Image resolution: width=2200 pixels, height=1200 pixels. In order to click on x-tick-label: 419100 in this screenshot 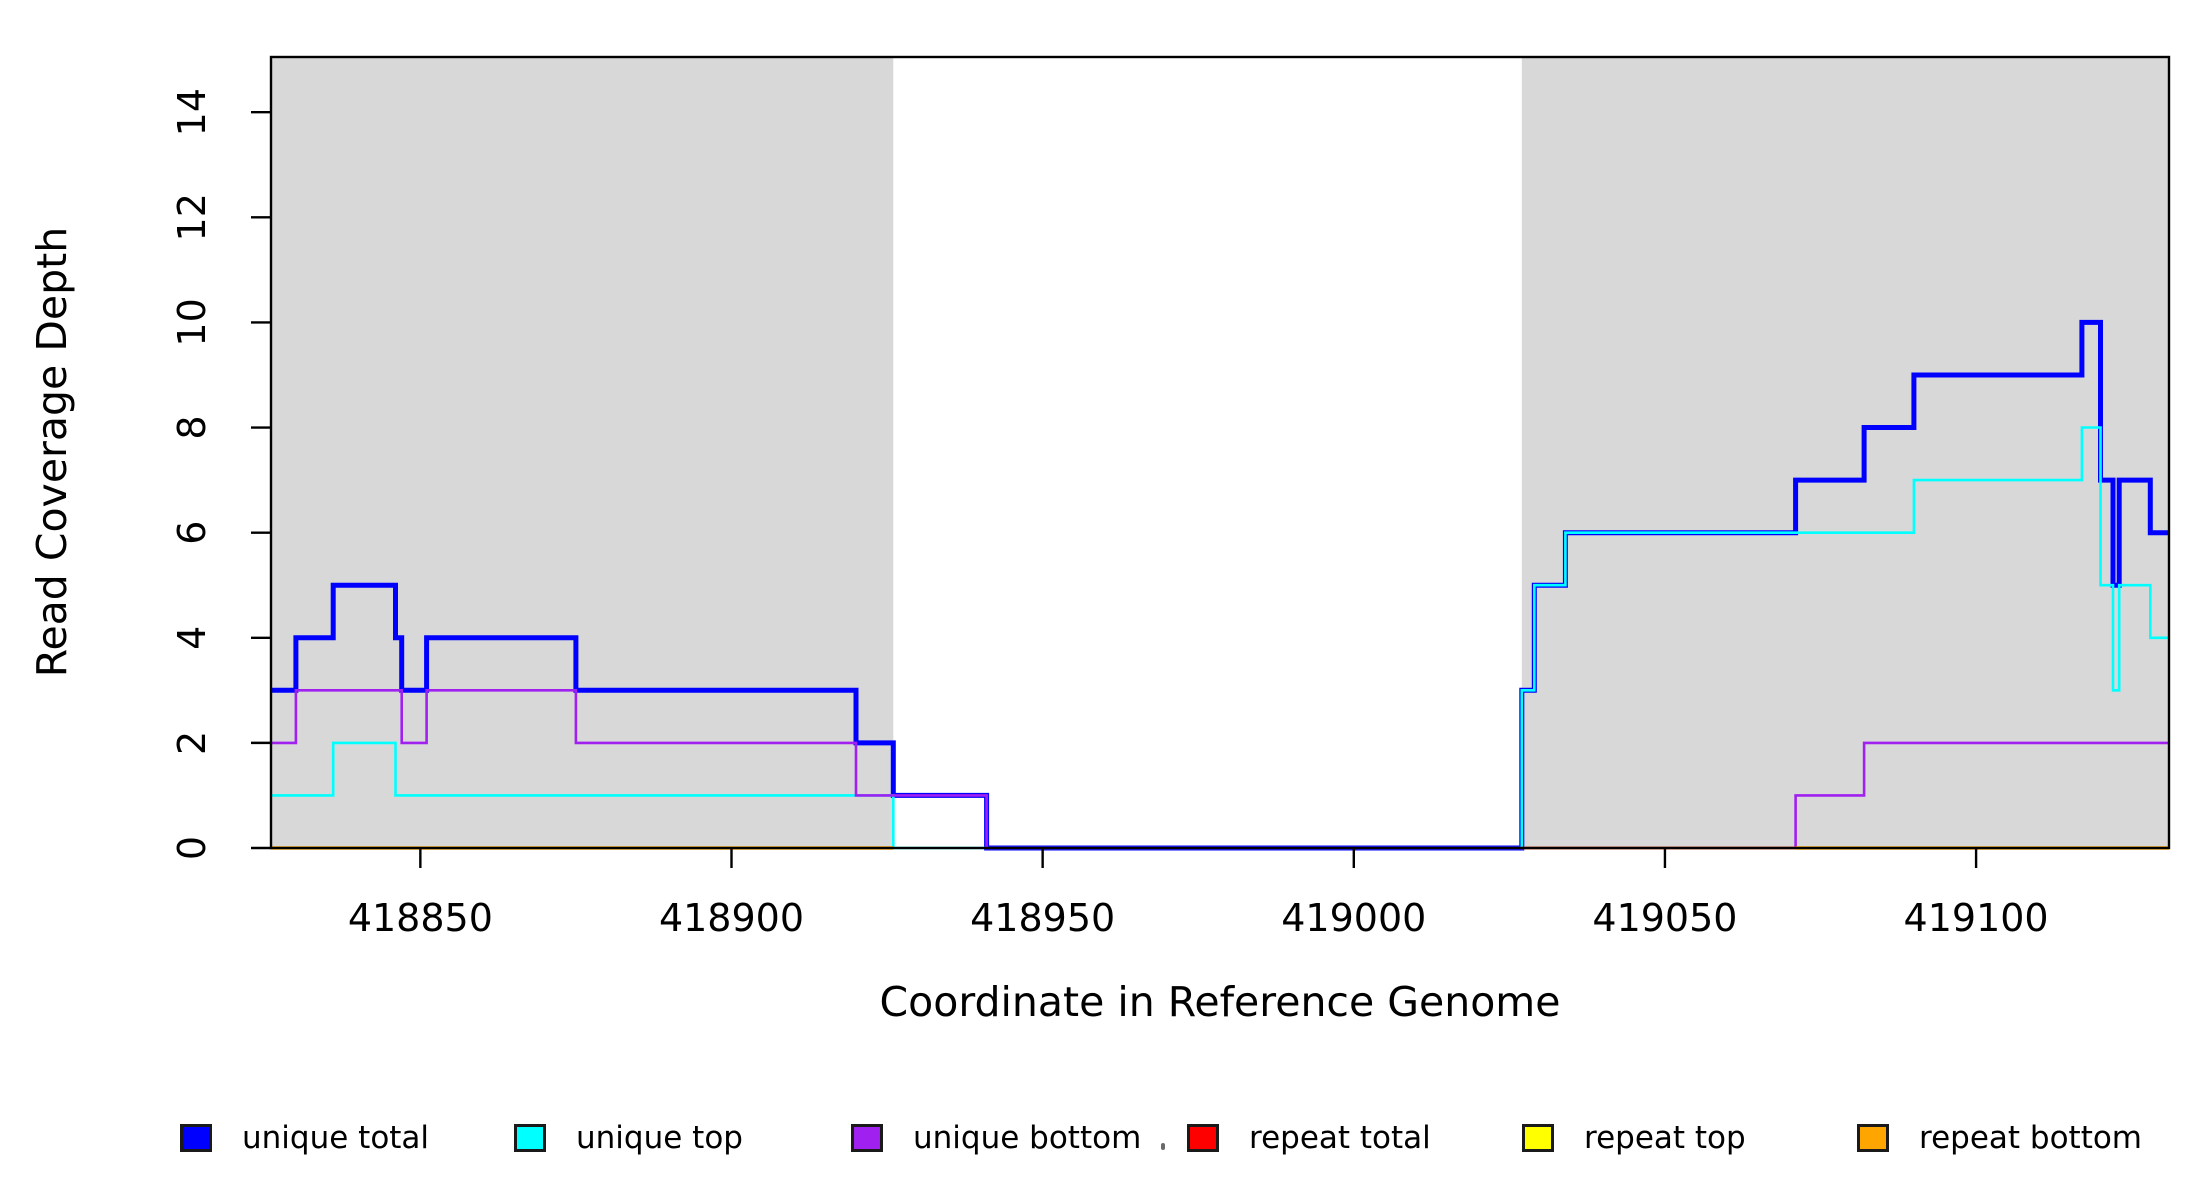, I will do `click(1976, 918)`.